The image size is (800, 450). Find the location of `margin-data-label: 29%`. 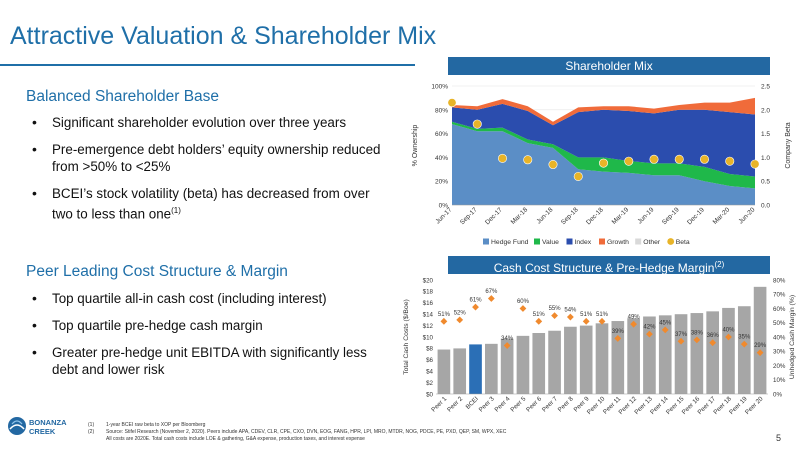

margin-data-label: 29% is located at coordinates (760, 346).